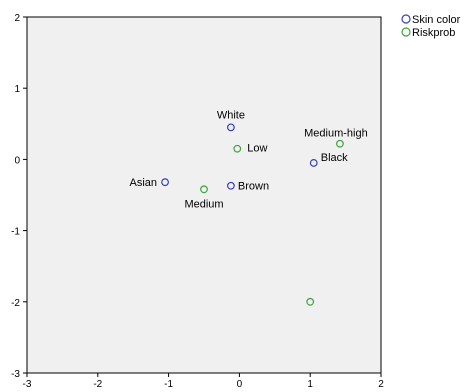 The height and width of the screenshot is (392, 467). I want to click on point-label: Low, so click(257, 149).